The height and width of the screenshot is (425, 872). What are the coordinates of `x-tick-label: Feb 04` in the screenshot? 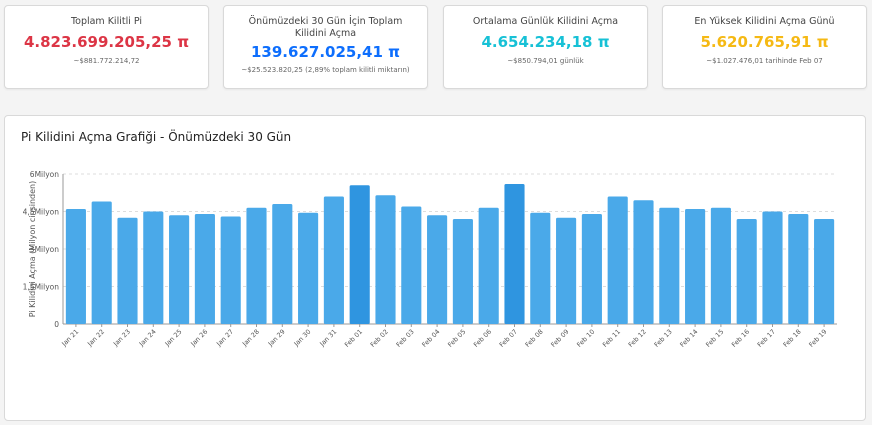 It's located at (430, 338).